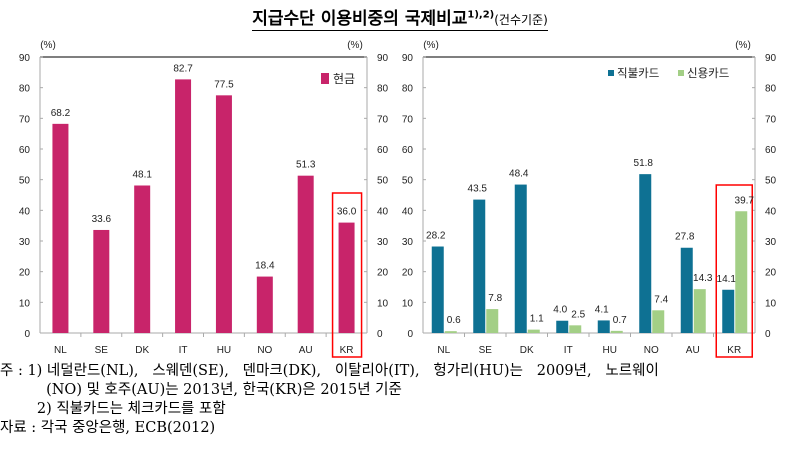 Image resolution: width=800 pixels, height=460 pixels. I want to click on x-tick-label: SE, so click(486, 350).